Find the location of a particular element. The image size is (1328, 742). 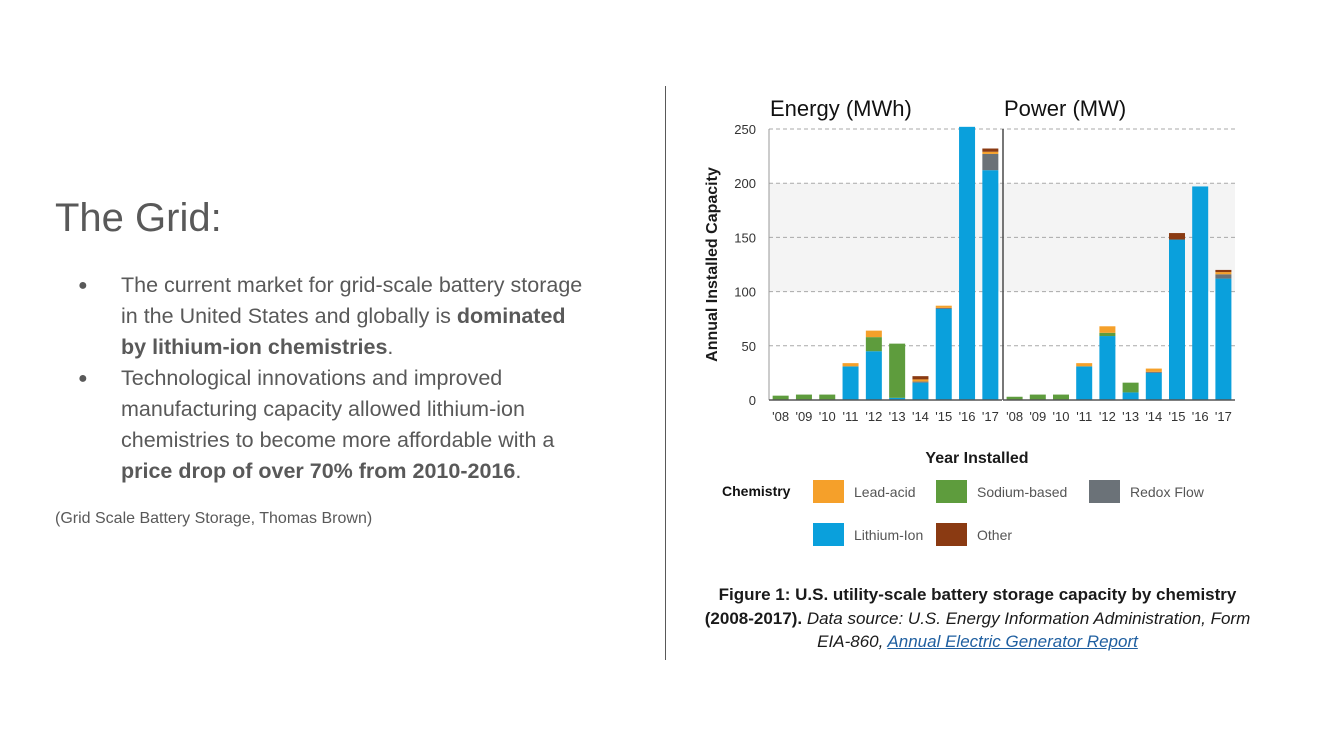

legend-label: Redox Flow is located at coordinates (1167, 492).